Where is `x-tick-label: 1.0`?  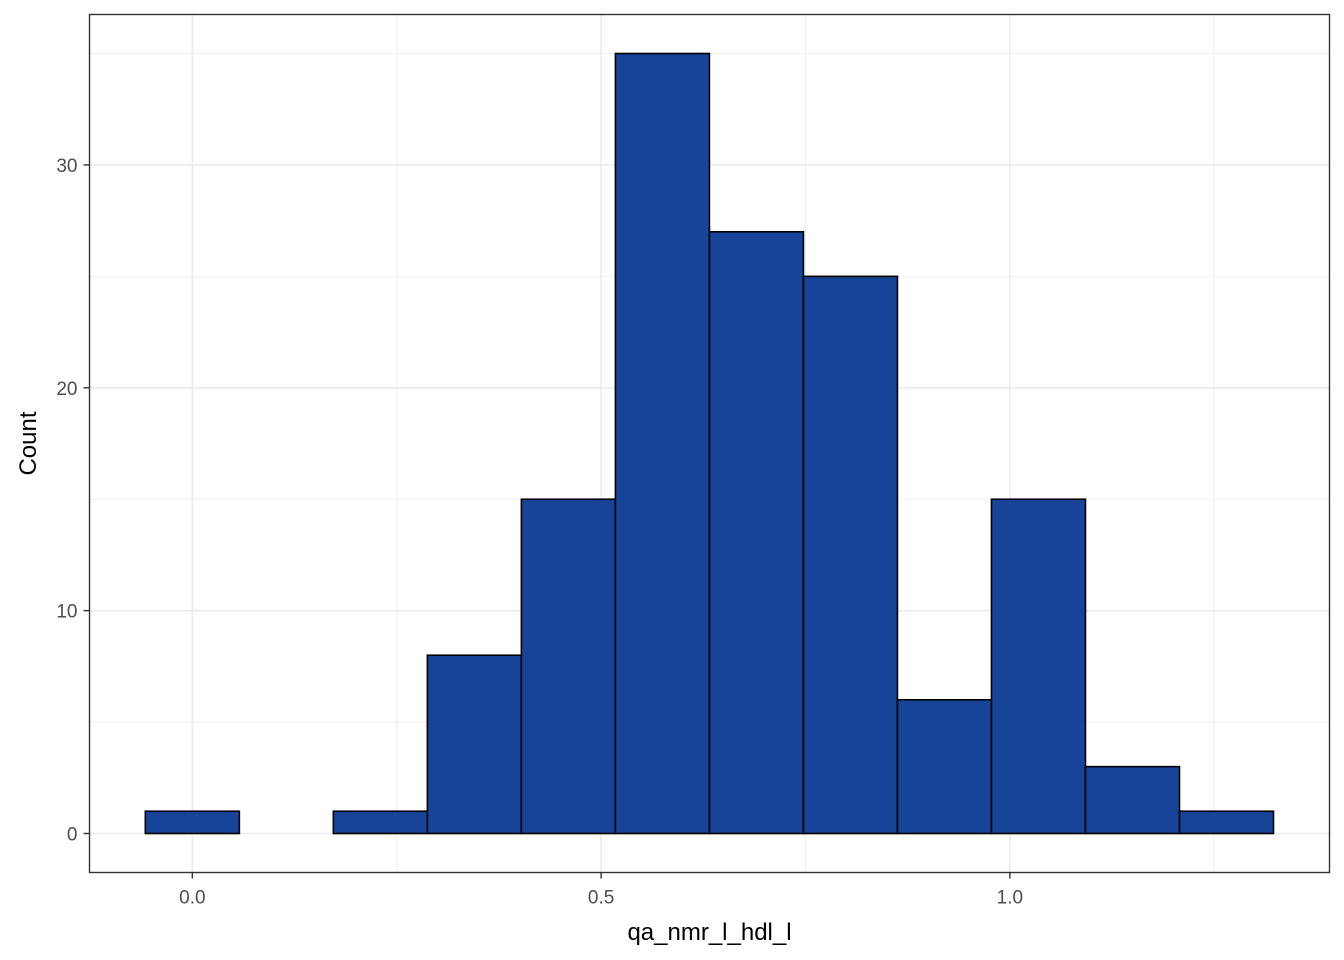 x-tick-label: 1.0 is located at coordinates (1010, 898).